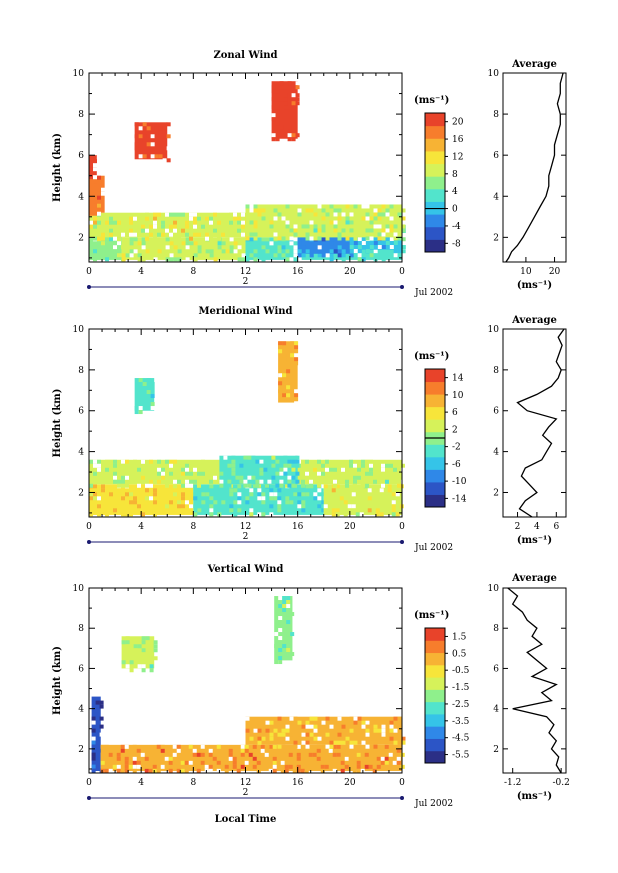 The width and height of the screenshot is (618, 873). I want to click on day-label: 2, so click(246, 282).